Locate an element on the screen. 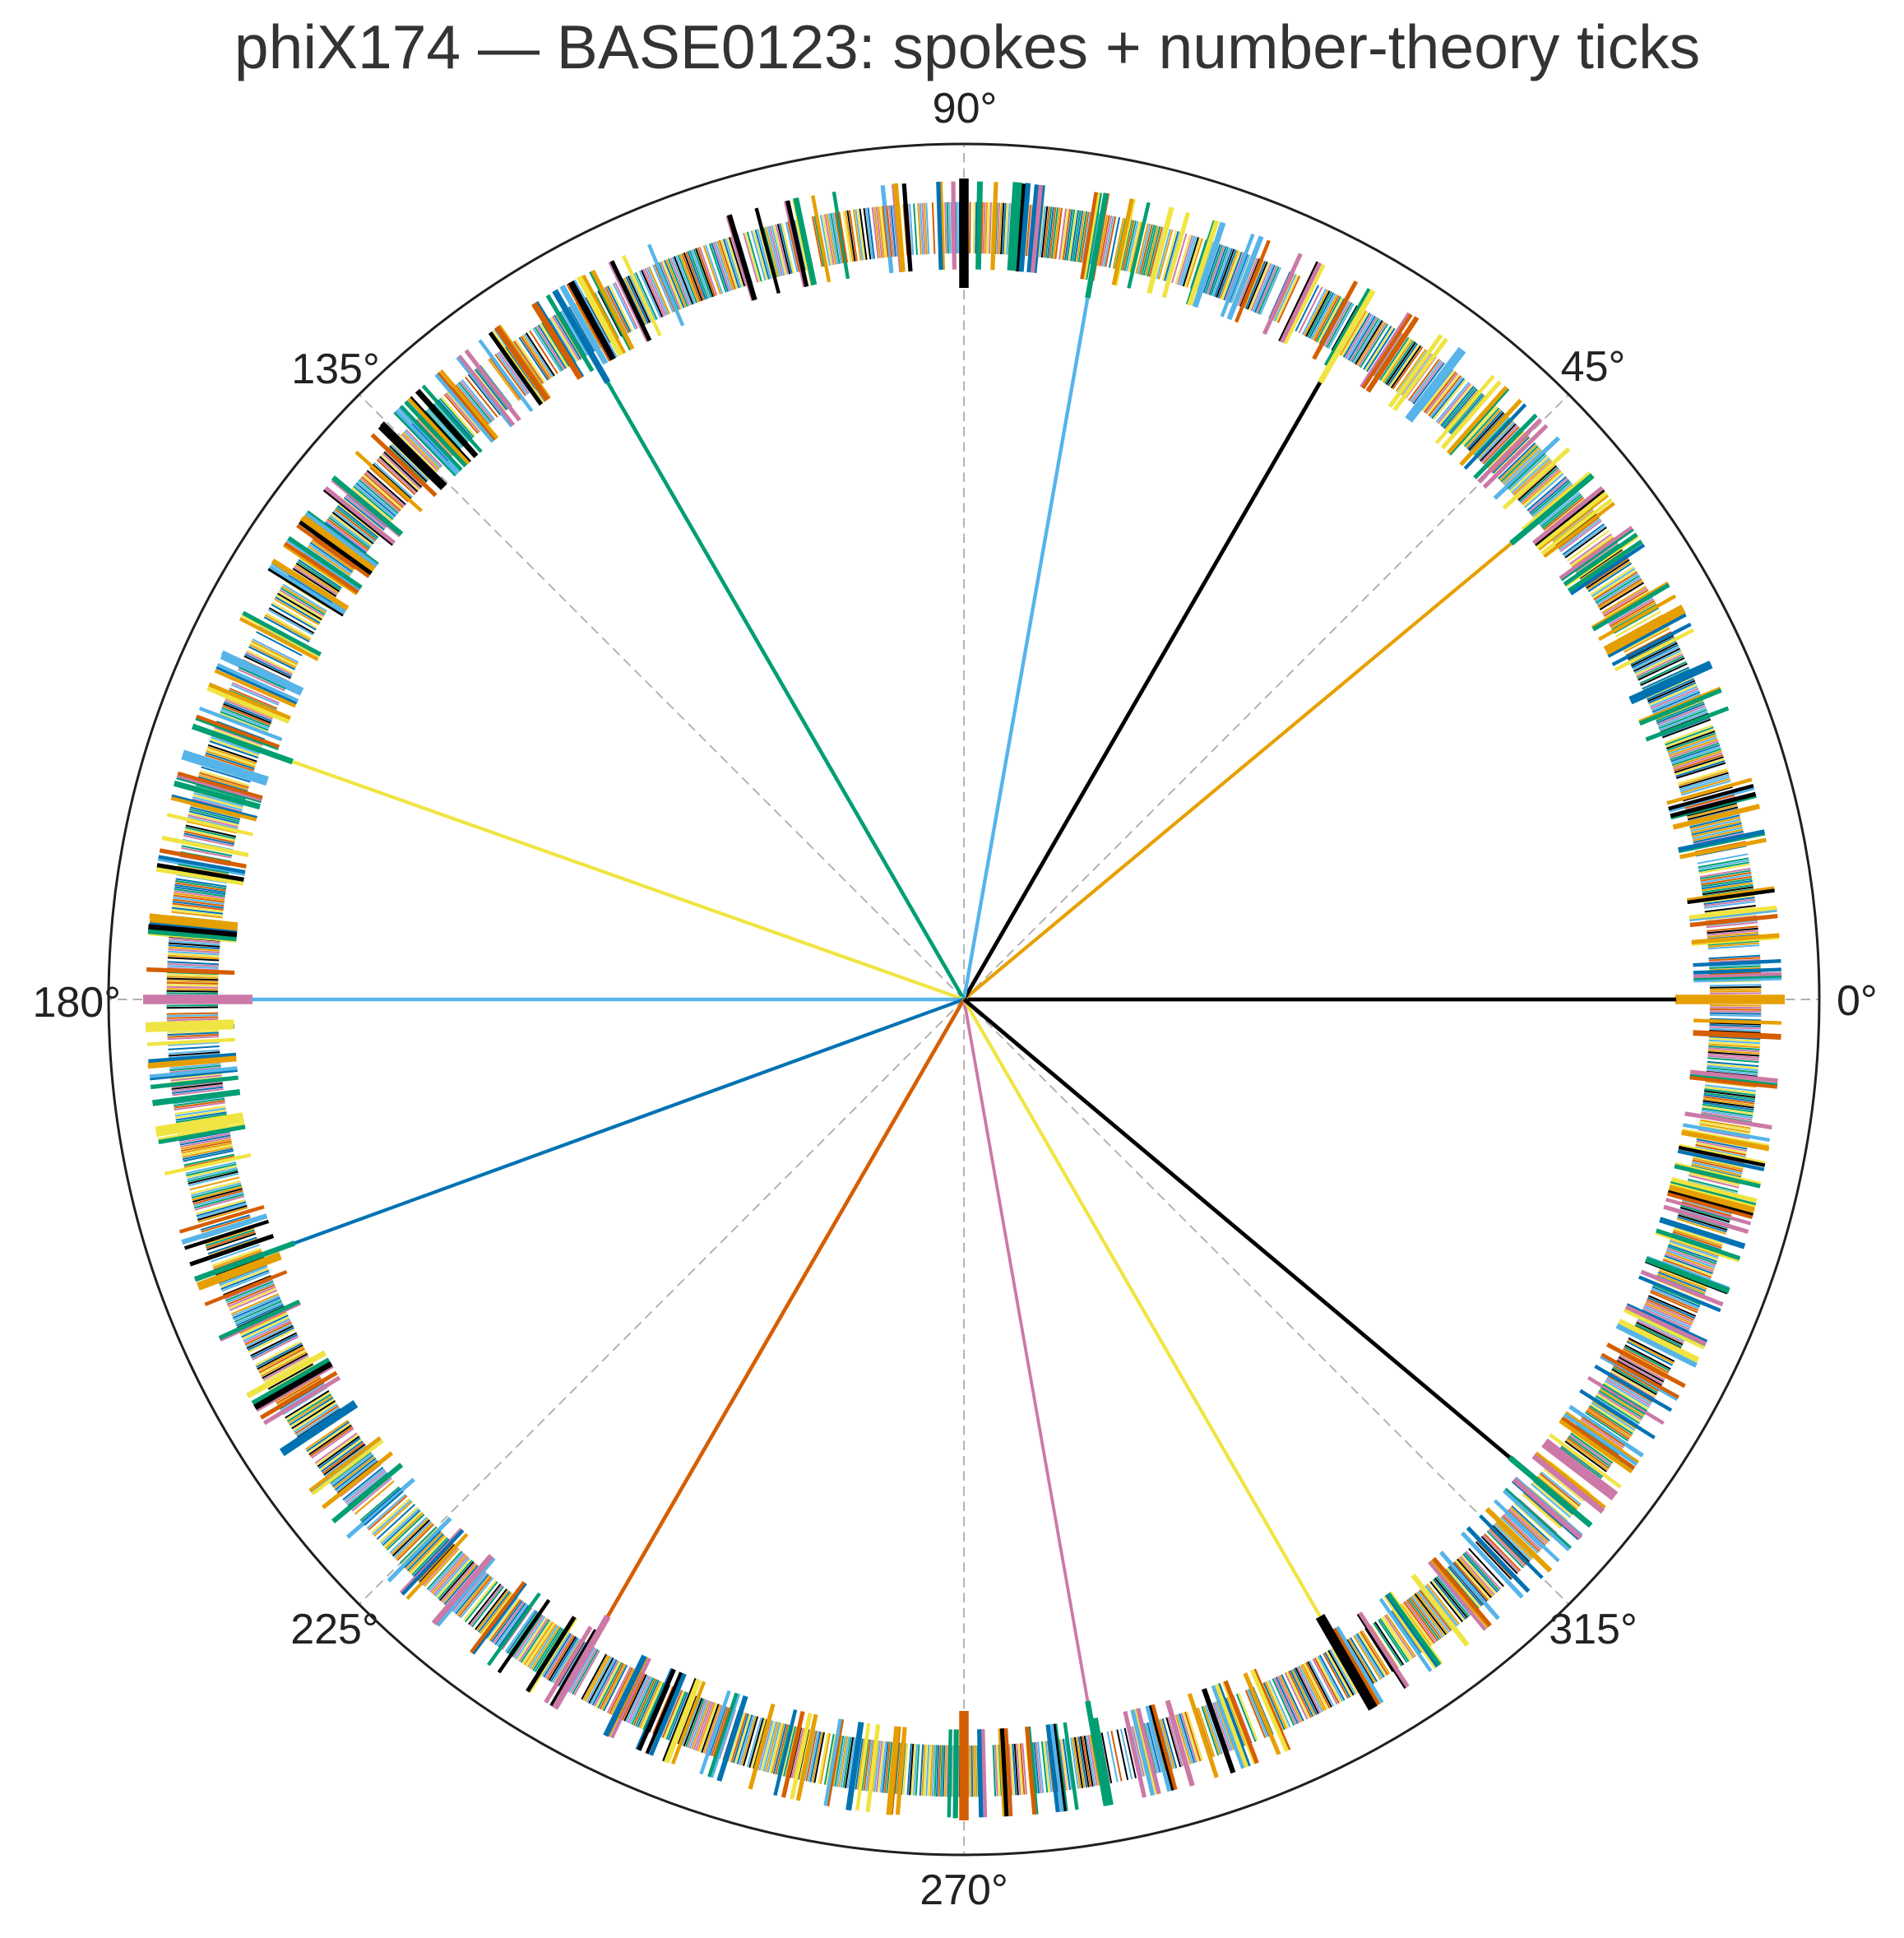 The width and height of the screenshot is (1904, 1938). svg-text: 270° is located at coordinates (964, 1890).